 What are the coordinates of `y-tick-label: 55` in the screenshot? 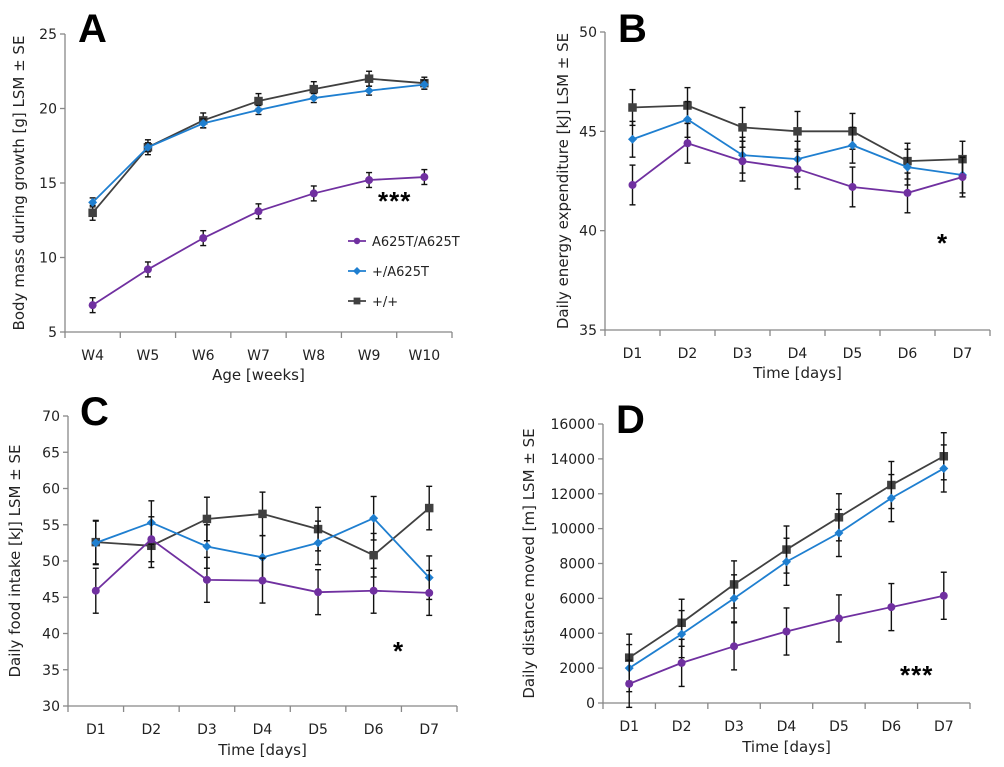 It's located at (51, 526).